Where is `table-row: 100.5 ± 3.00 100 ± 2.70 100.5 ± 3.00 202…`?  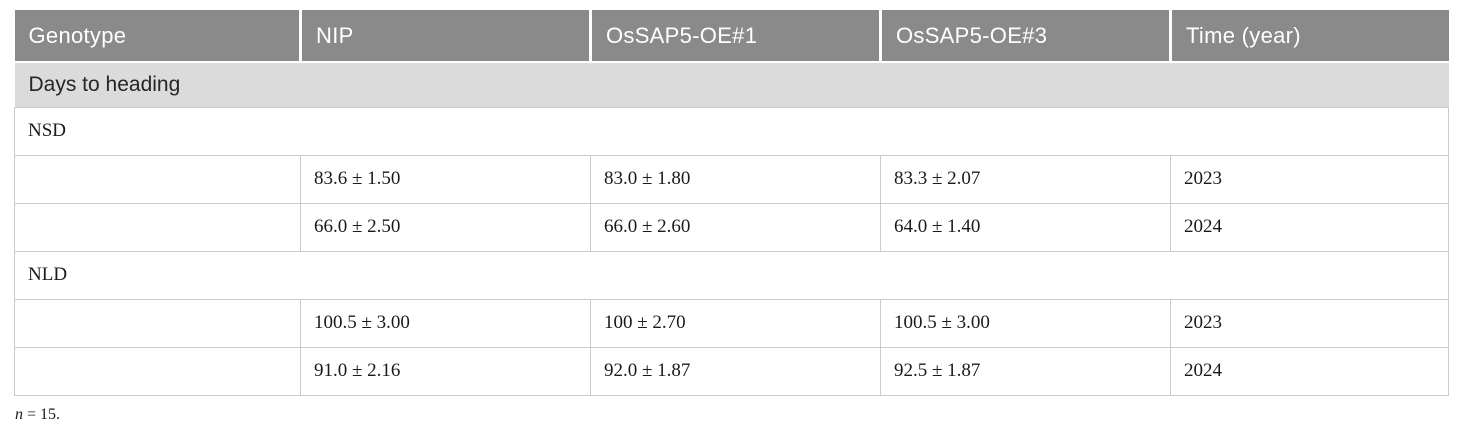 table-row: 100.5 ± 3.00 100 ± 2.70 100.5 ± 3.00 202… is located at coordinates (731, 323).